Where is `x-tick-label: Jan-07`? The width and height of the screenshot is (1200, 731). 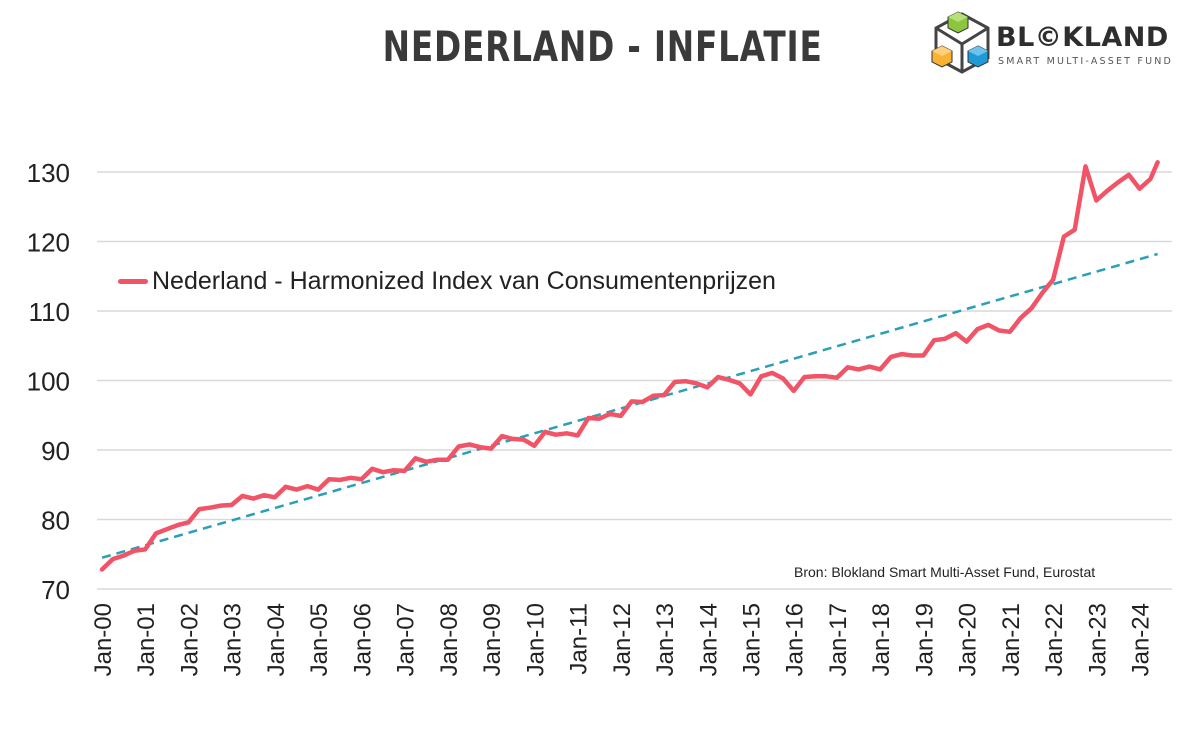
x-tick-label: Jan-07 is located at coordinates (406, 639).